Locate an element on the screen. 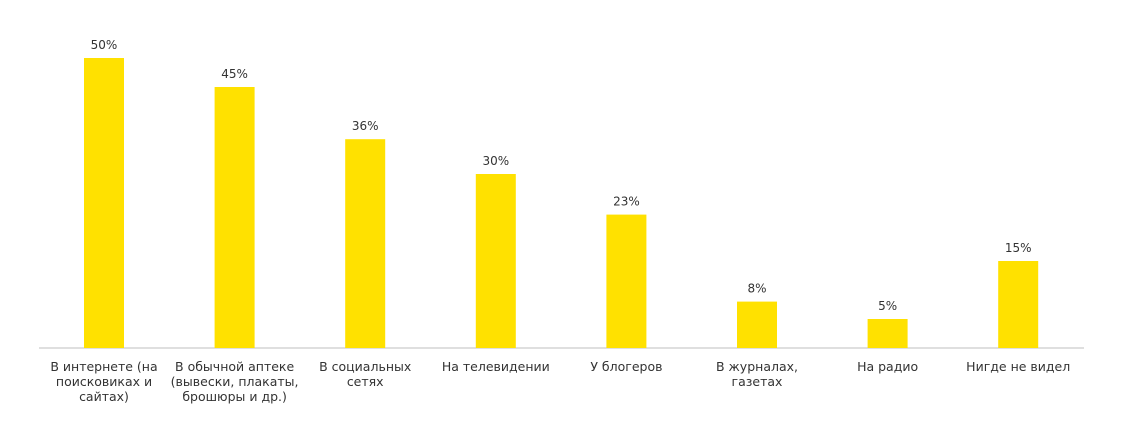  category-label-line: сайтах) is located at coordinates (104, 396).